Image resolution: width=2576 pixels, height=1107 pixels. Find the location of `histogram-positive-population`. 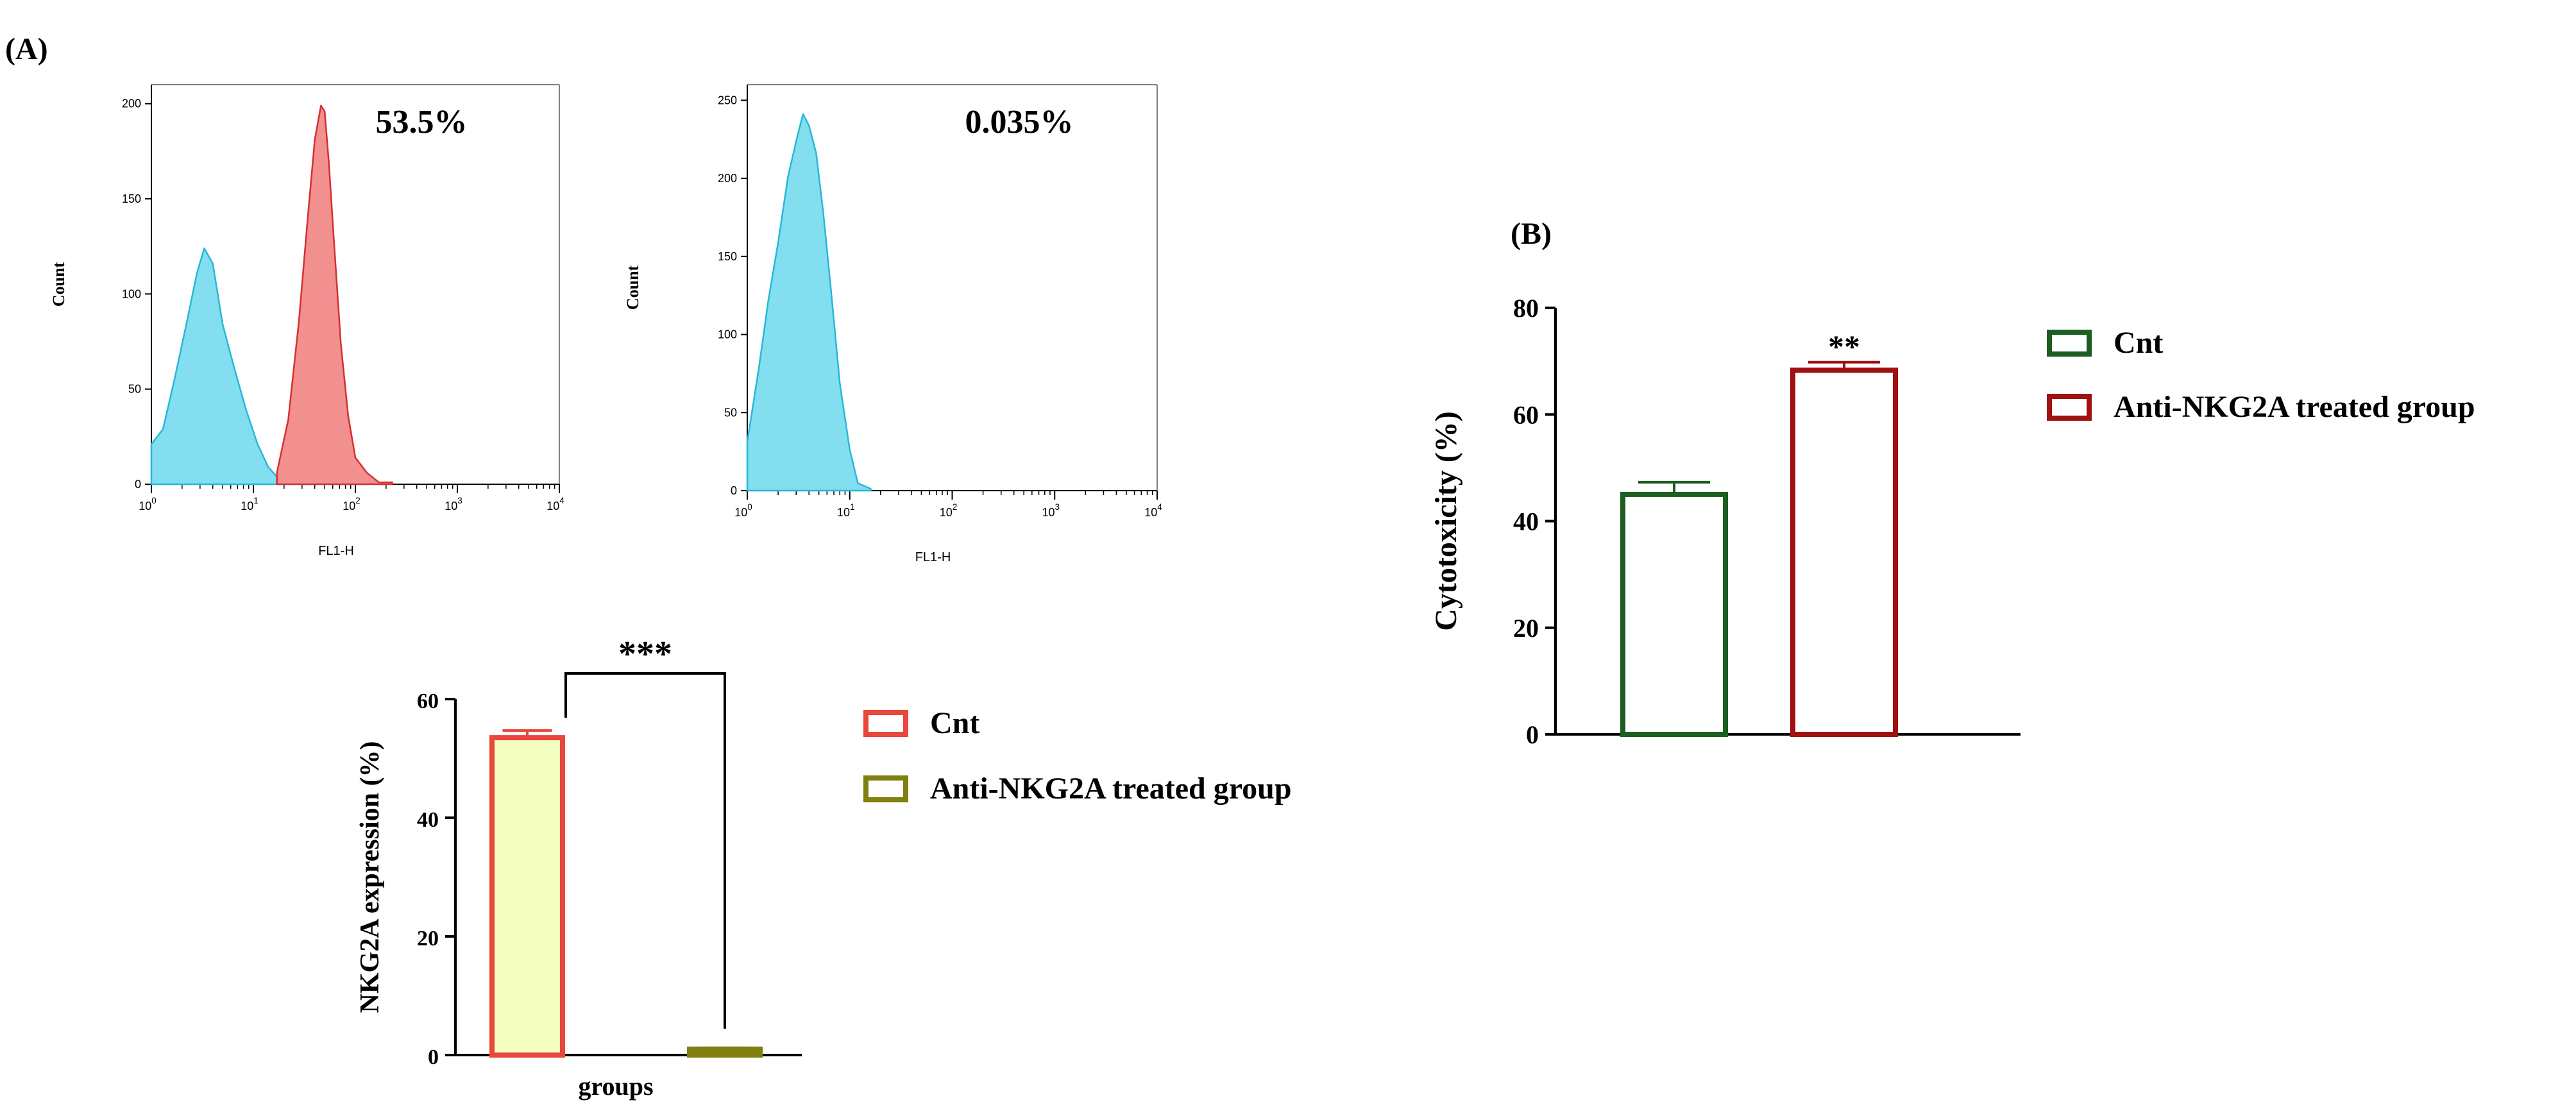

histogram-positive-population is located at coordinates (334, 295).